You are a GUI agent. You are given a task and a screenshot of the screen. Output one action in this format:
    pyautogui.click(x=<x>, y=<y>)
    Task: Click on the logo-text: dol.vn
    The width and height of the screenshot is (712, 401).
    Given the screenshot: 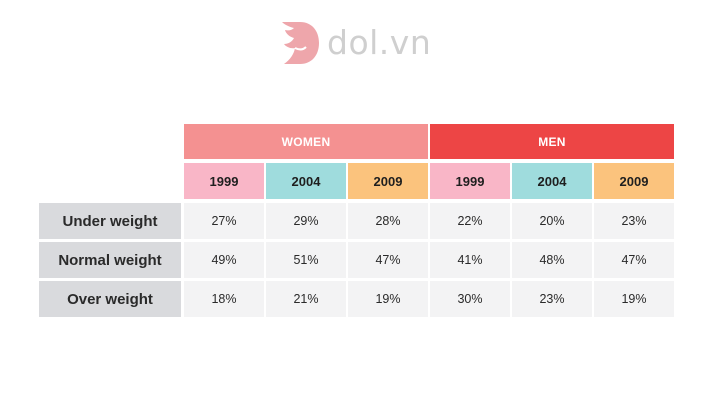 What is the action you would take?
    pyautogui.click(x=379, y=42)
    